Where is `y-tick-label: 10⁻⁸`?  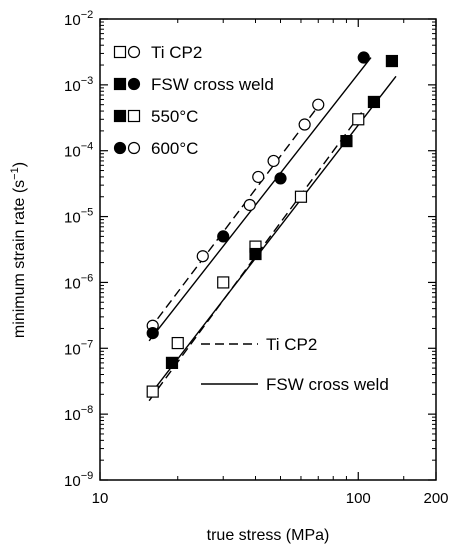 y-tick-label: 10⁻⁸ is located at coordinates (78, 414).